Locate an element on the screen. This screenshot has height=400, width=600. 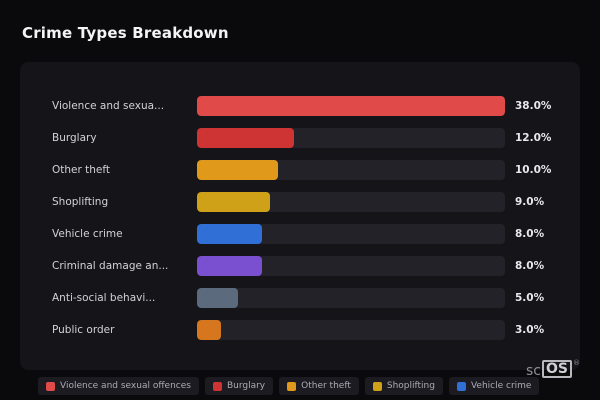
chart-bar-row: Criminal damage an... 8.0% is located at coordinates (300, 266).